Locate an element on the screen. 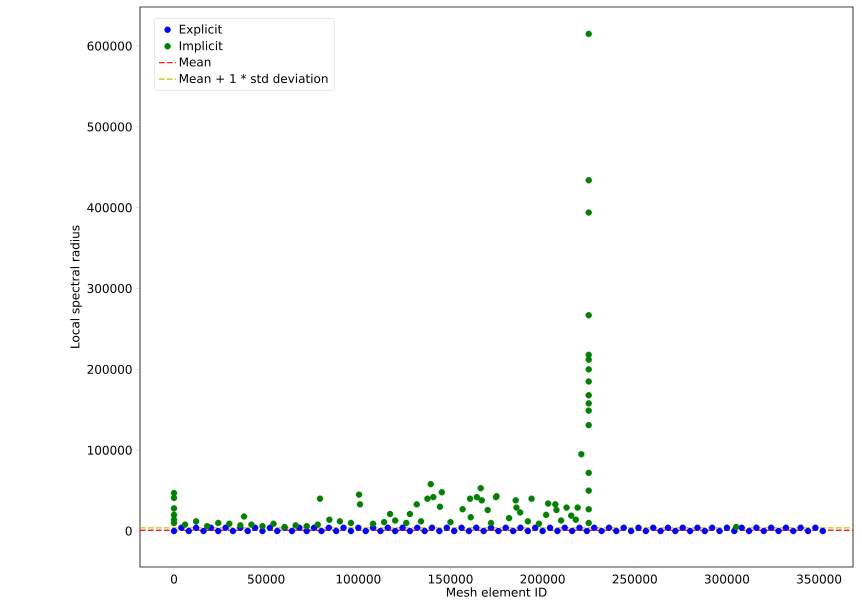  legend-label: Implicit is located at coordinates (201, 46).